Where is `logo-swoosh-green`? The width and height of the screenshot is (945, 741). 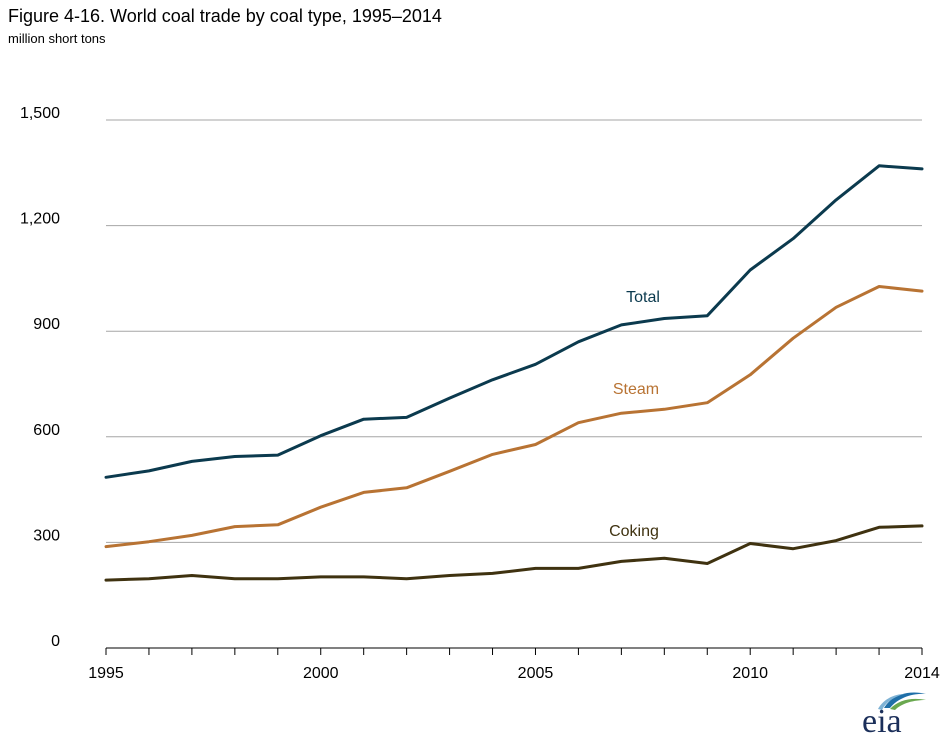 logo-swoosh-green is located at coordinates (908, 704).